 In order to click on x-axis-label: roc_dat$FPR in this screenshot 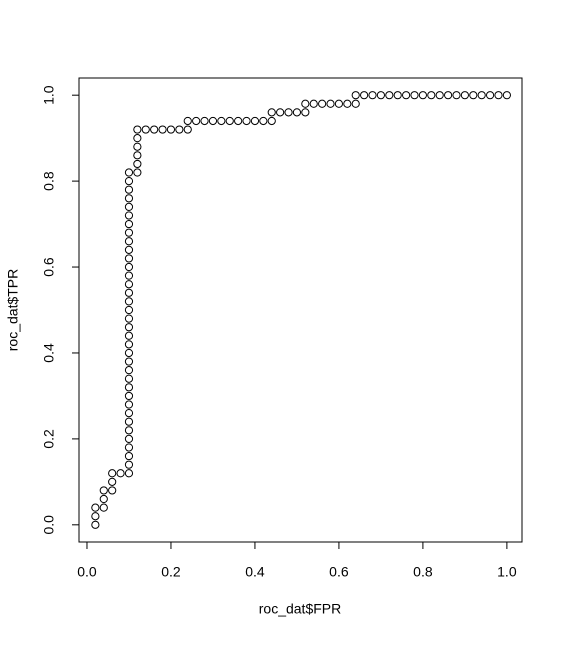, I will do `click(300, 609)`.